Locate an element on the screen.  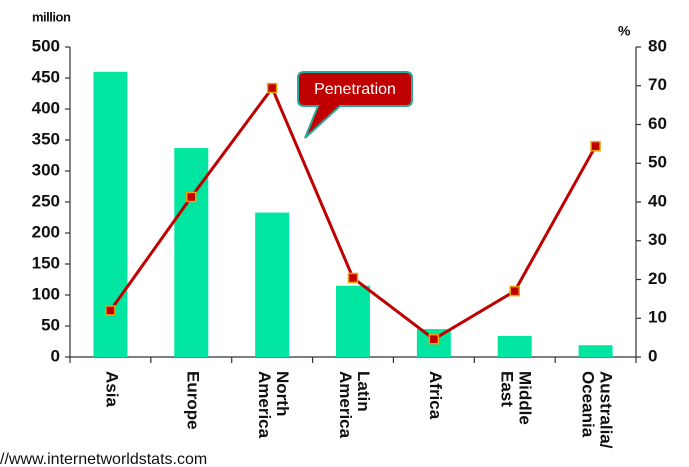
y-tick-label: 400 is located at coordinates (46, 107).